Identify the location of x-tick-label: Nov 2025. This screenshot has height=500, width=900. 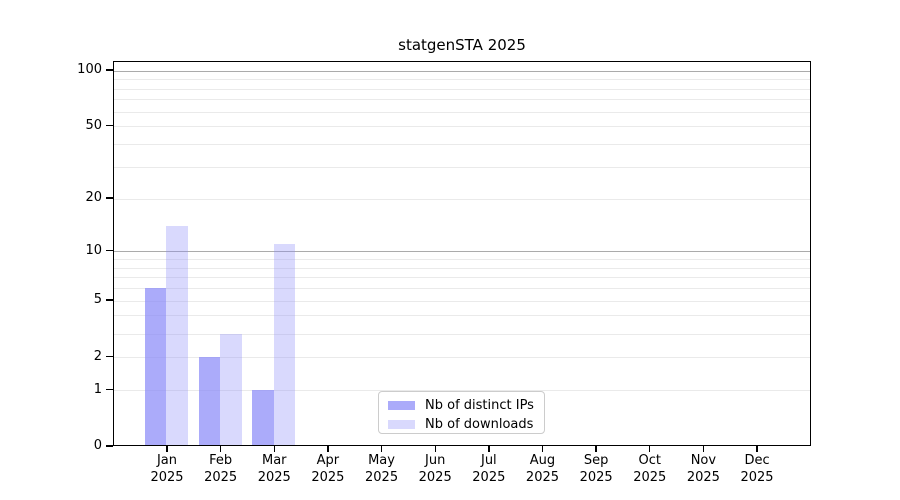
(703, 469).